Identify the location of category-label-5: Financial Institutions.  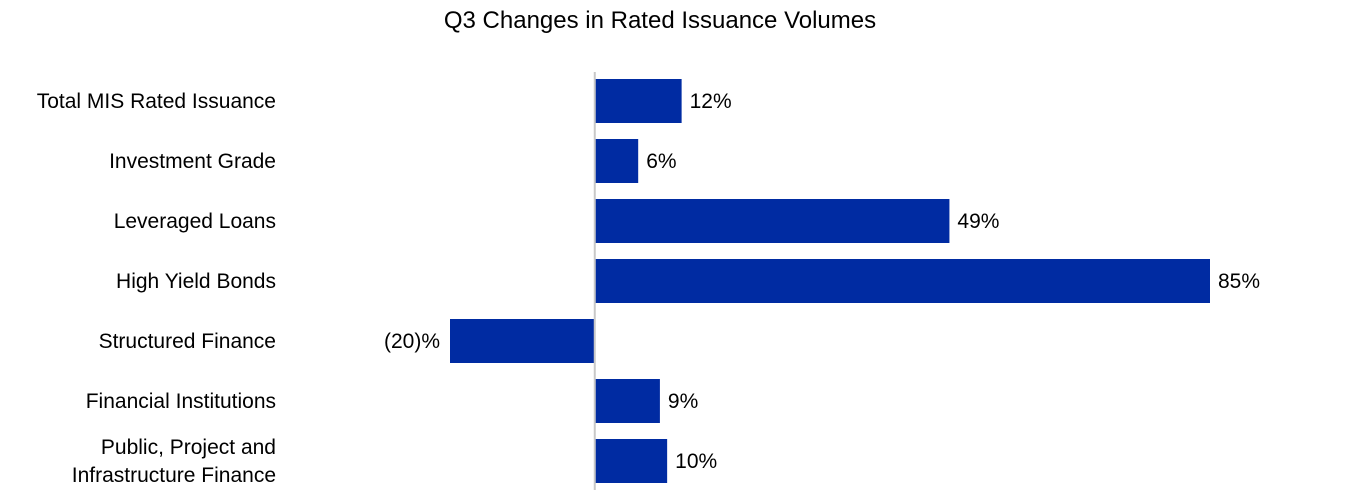
(181, 401).